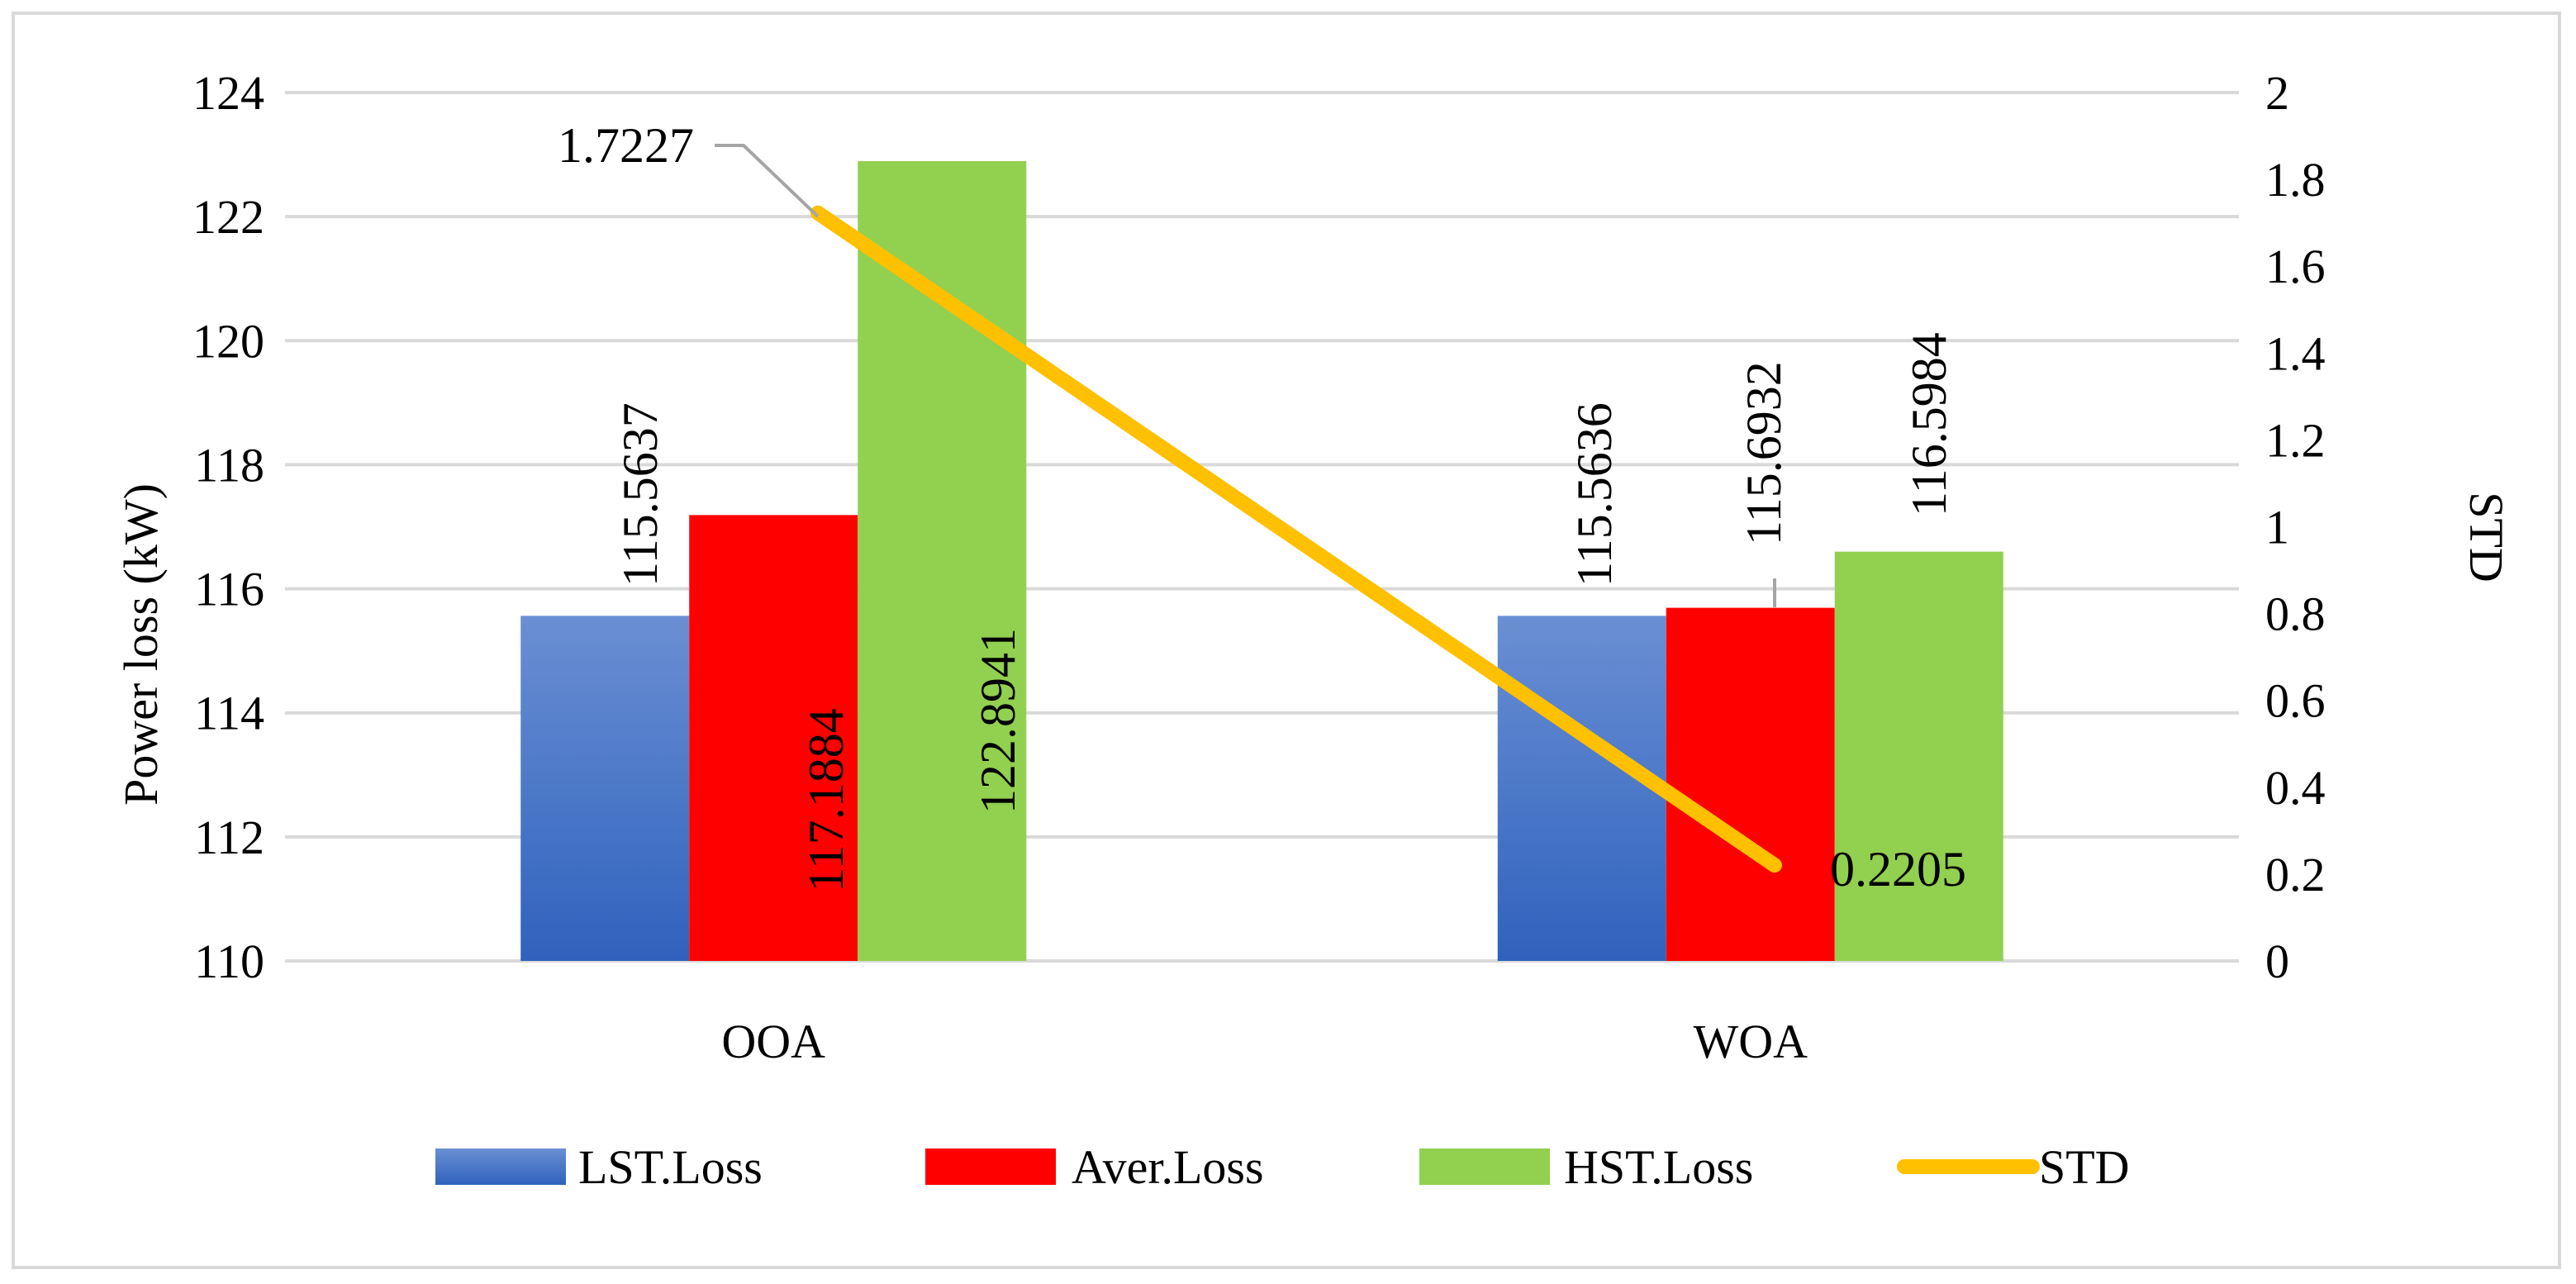 The image size is (2576, 1284). I want to click on category-label: OOA, so click(773, 1042).